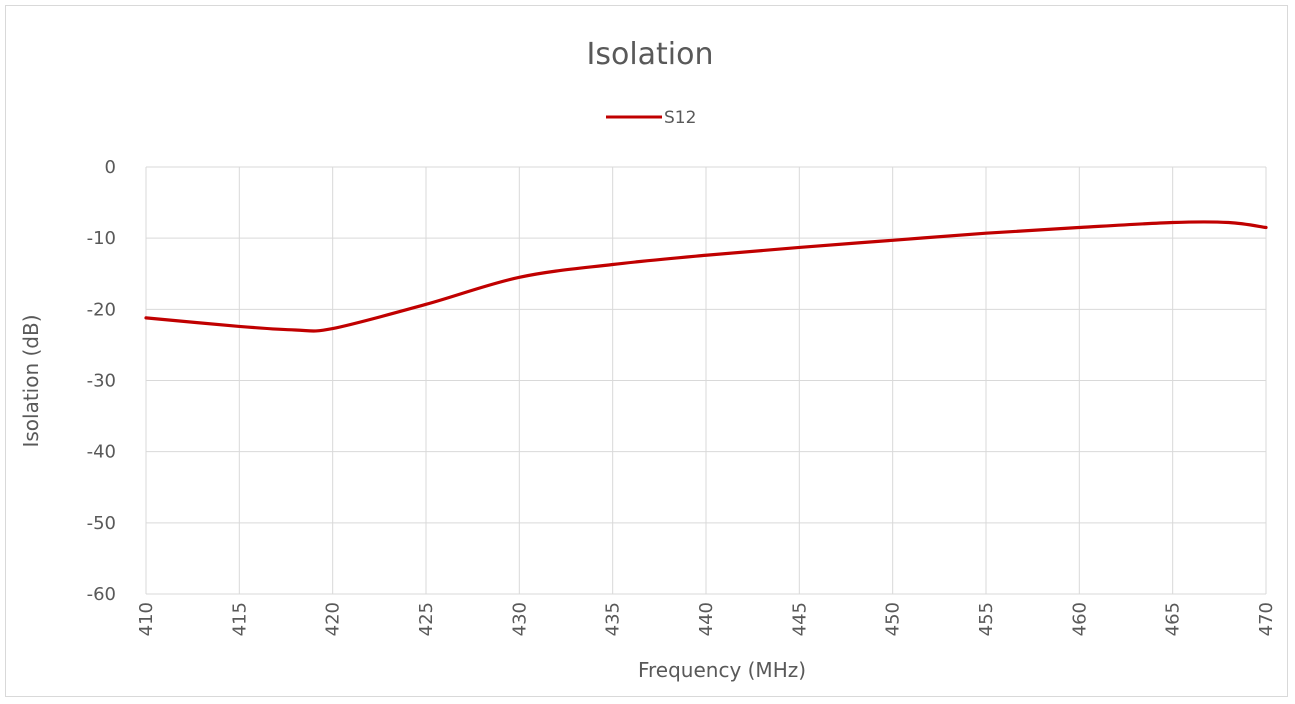 The width and height of the screenshot is (1295, 704). I want to click on series-layer, so click(706, 276).